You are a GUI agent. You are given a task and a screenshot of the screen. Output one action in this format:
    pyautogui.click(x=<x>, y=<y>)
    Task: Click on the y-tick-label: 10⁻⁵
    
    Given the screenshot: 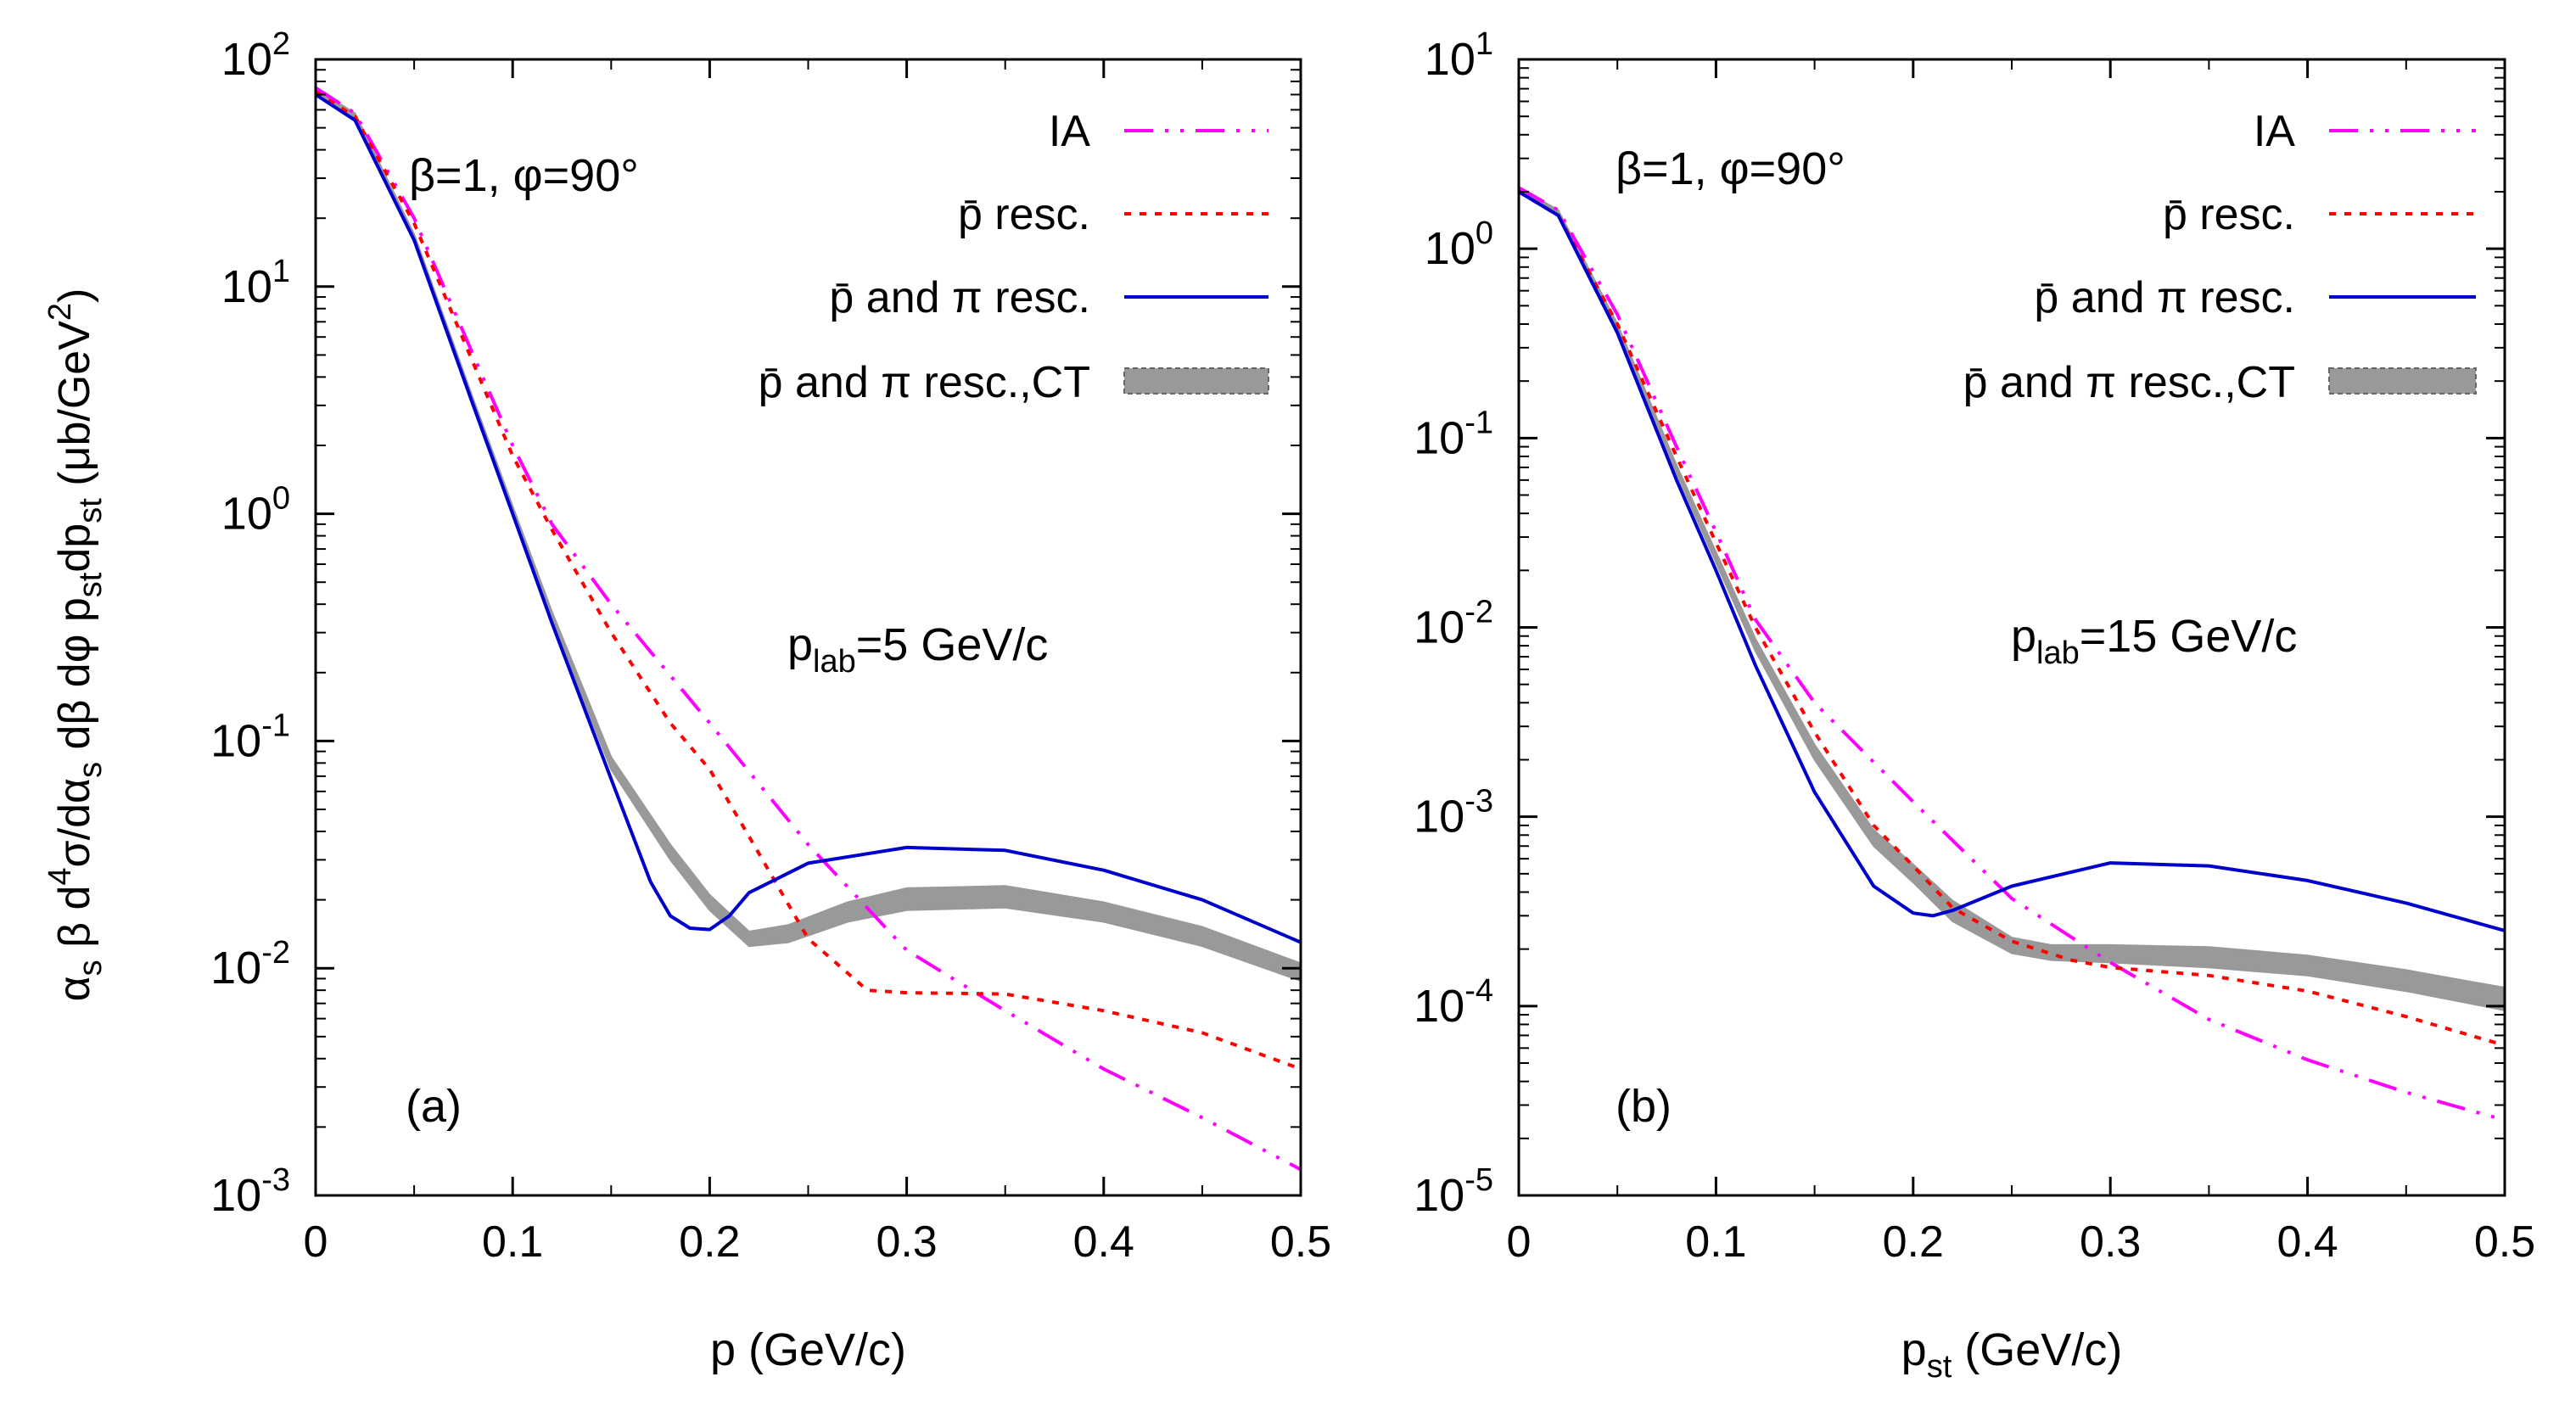 What is the action you would take?
    pyautogui.click(x=1454, y=1191)
    